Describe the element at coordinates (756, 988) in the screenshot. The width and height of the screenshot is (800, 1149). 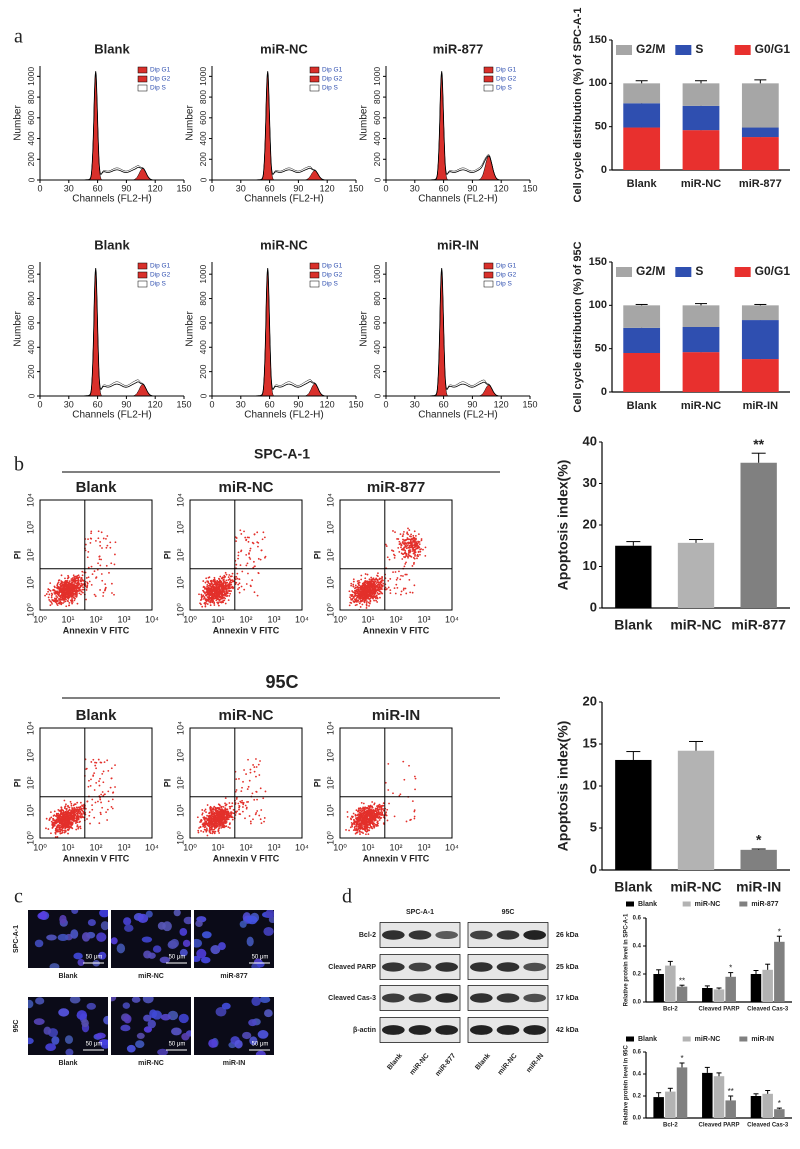
I see `bar` at that location.